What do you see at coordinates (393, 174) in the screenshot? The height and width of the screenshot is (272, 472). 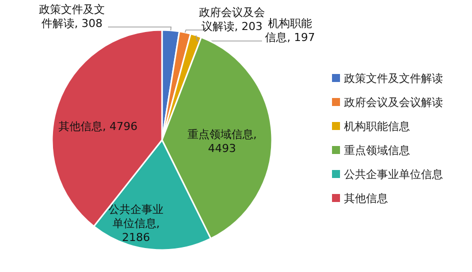 I see `legend-label: 公共企事业单位信息` at bounding box center [393, 174].